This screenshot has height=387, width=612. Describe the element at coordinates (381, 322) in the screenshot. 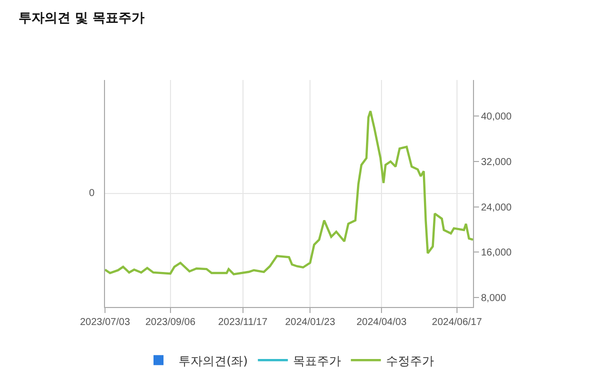

I see `x-tick-label: 2024/04/03` at that location.